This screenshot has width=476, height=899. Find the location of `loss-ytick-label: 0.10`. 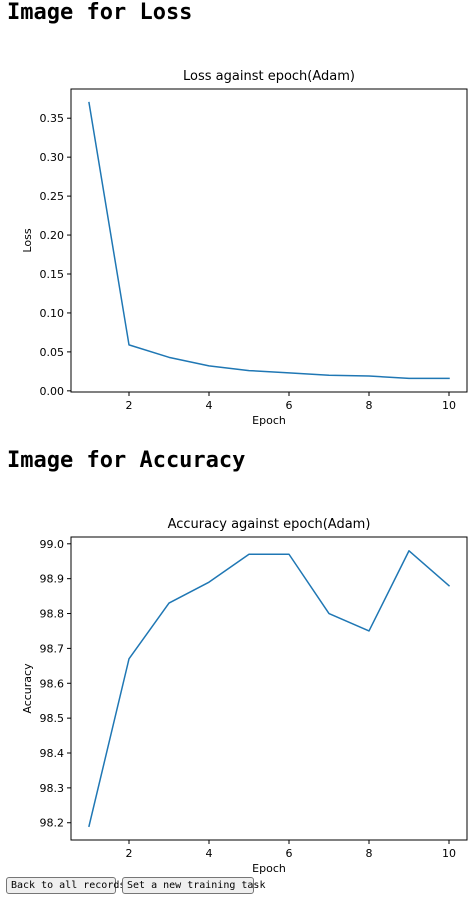

loss-ytick-label: 0.10 is located at coordinates (52, 313).